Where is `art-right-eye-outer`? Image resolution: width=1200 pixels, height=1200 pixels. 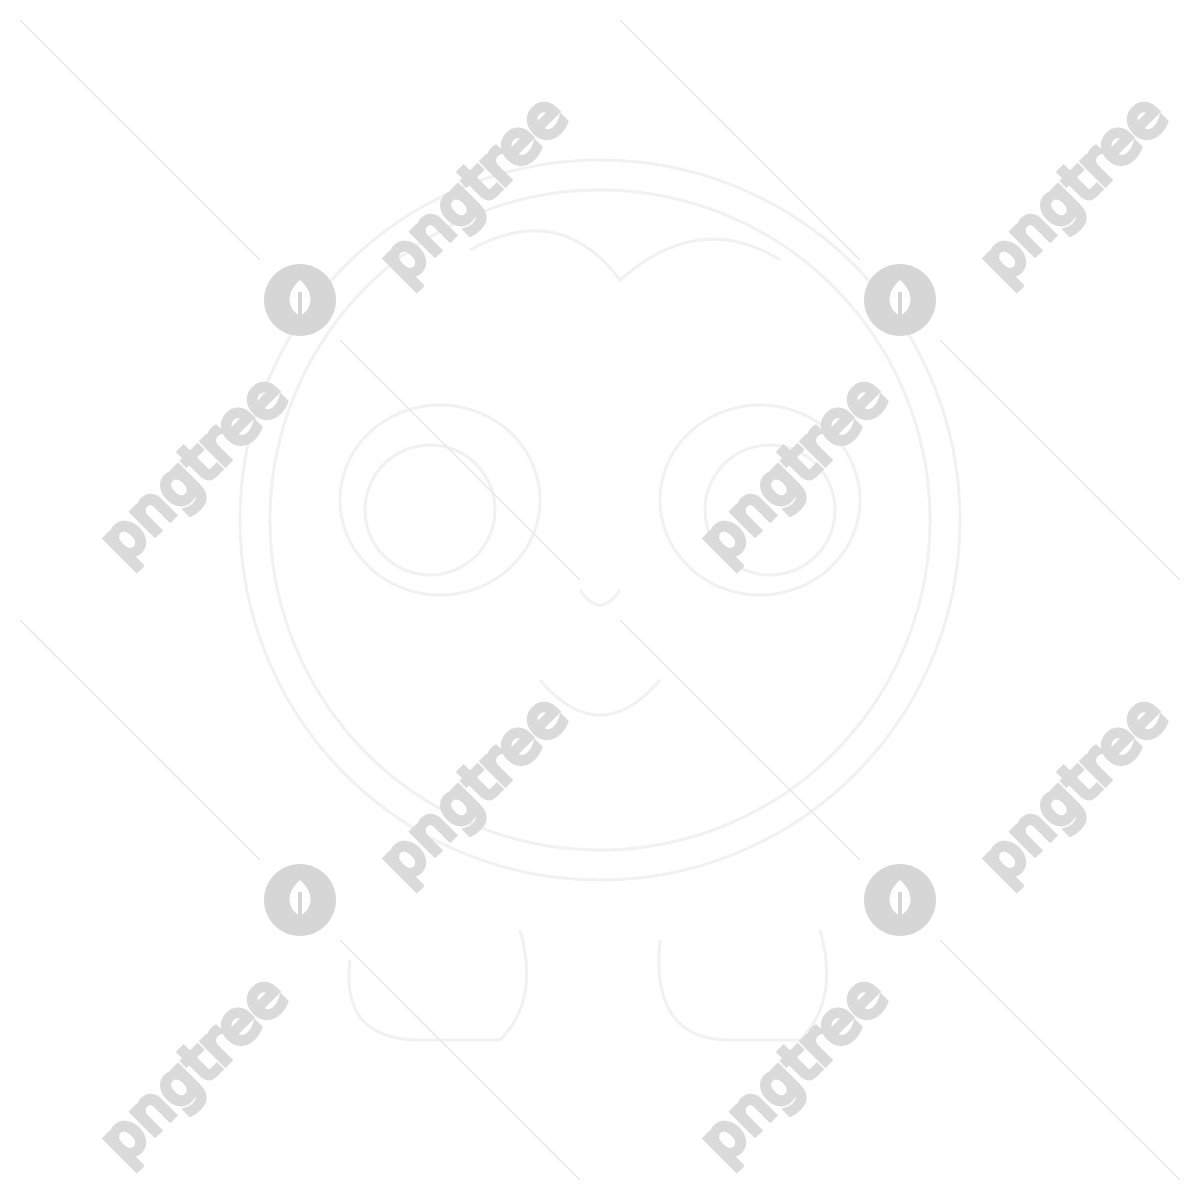 art-right-eye-outer is located at coordinates (760, 500).